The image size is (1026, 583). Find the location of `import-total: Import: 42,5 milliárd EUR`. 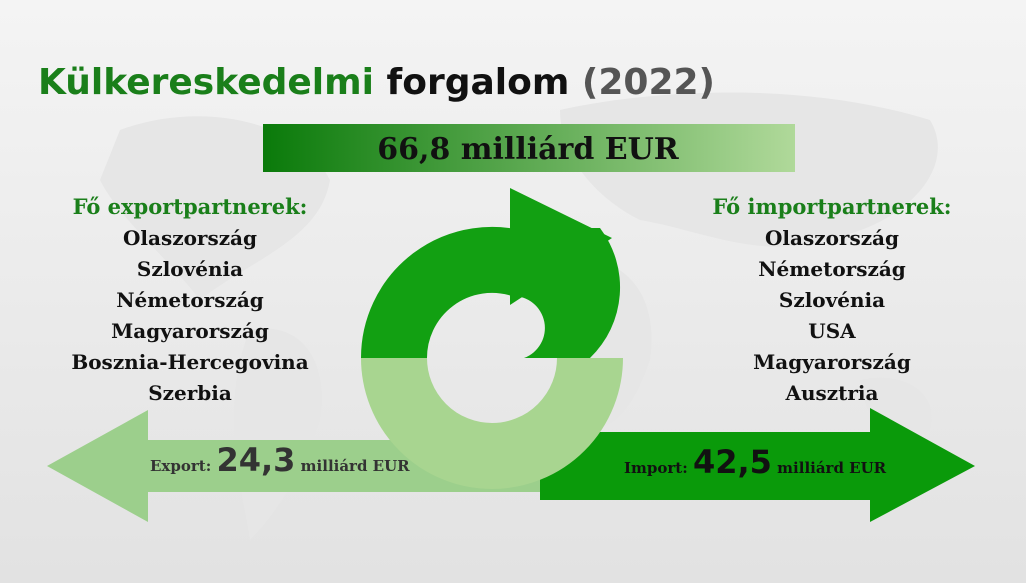

import-total: Import: 42,5 milliárd EUR is located at coordinates (755, 462).